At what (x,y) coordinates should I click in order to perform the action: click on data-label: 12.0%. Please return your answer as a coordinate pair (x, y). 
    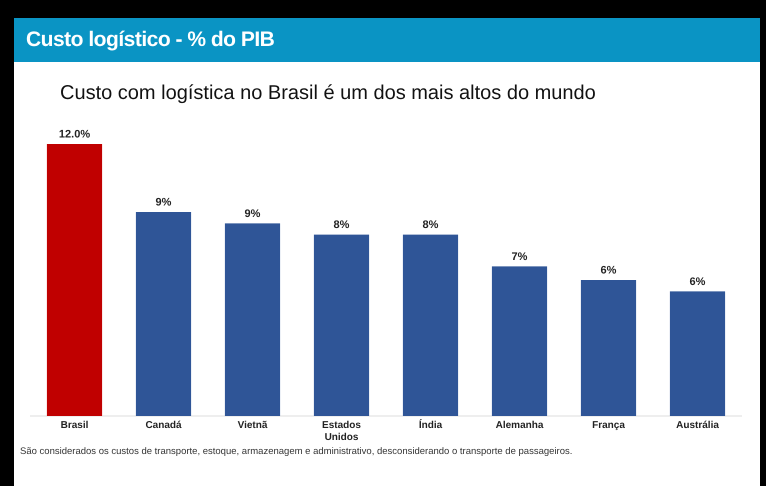
    Looking at the image, I should click on (74, 134).